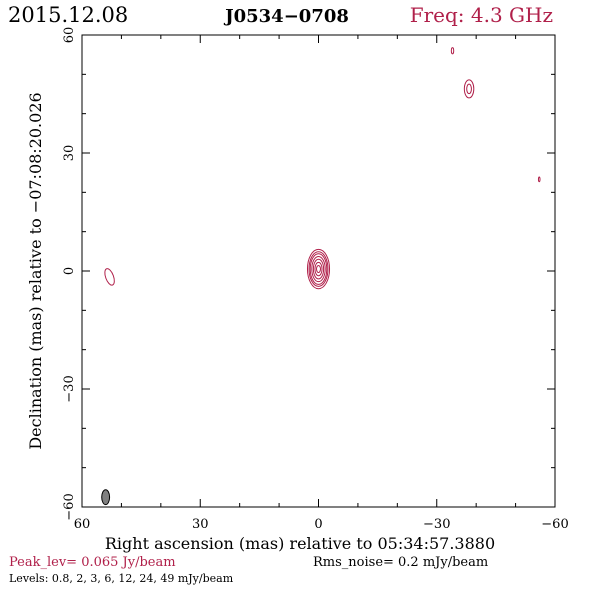 Image resolution: width=590 pixels, height=590 pixels. I want to click on y-tick-labels: −60 −30 0 30 60, so click(69, 274).